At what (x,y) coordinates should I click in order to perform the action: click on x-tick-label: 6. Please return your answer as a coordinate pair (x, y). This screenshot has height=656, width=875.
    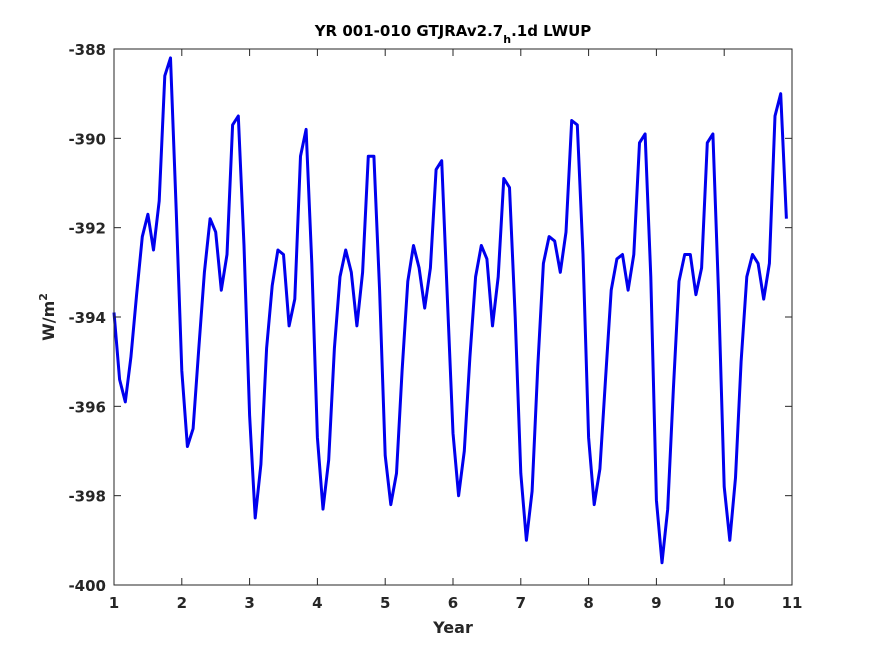
    Looking at the image, I should click on (453, 603).